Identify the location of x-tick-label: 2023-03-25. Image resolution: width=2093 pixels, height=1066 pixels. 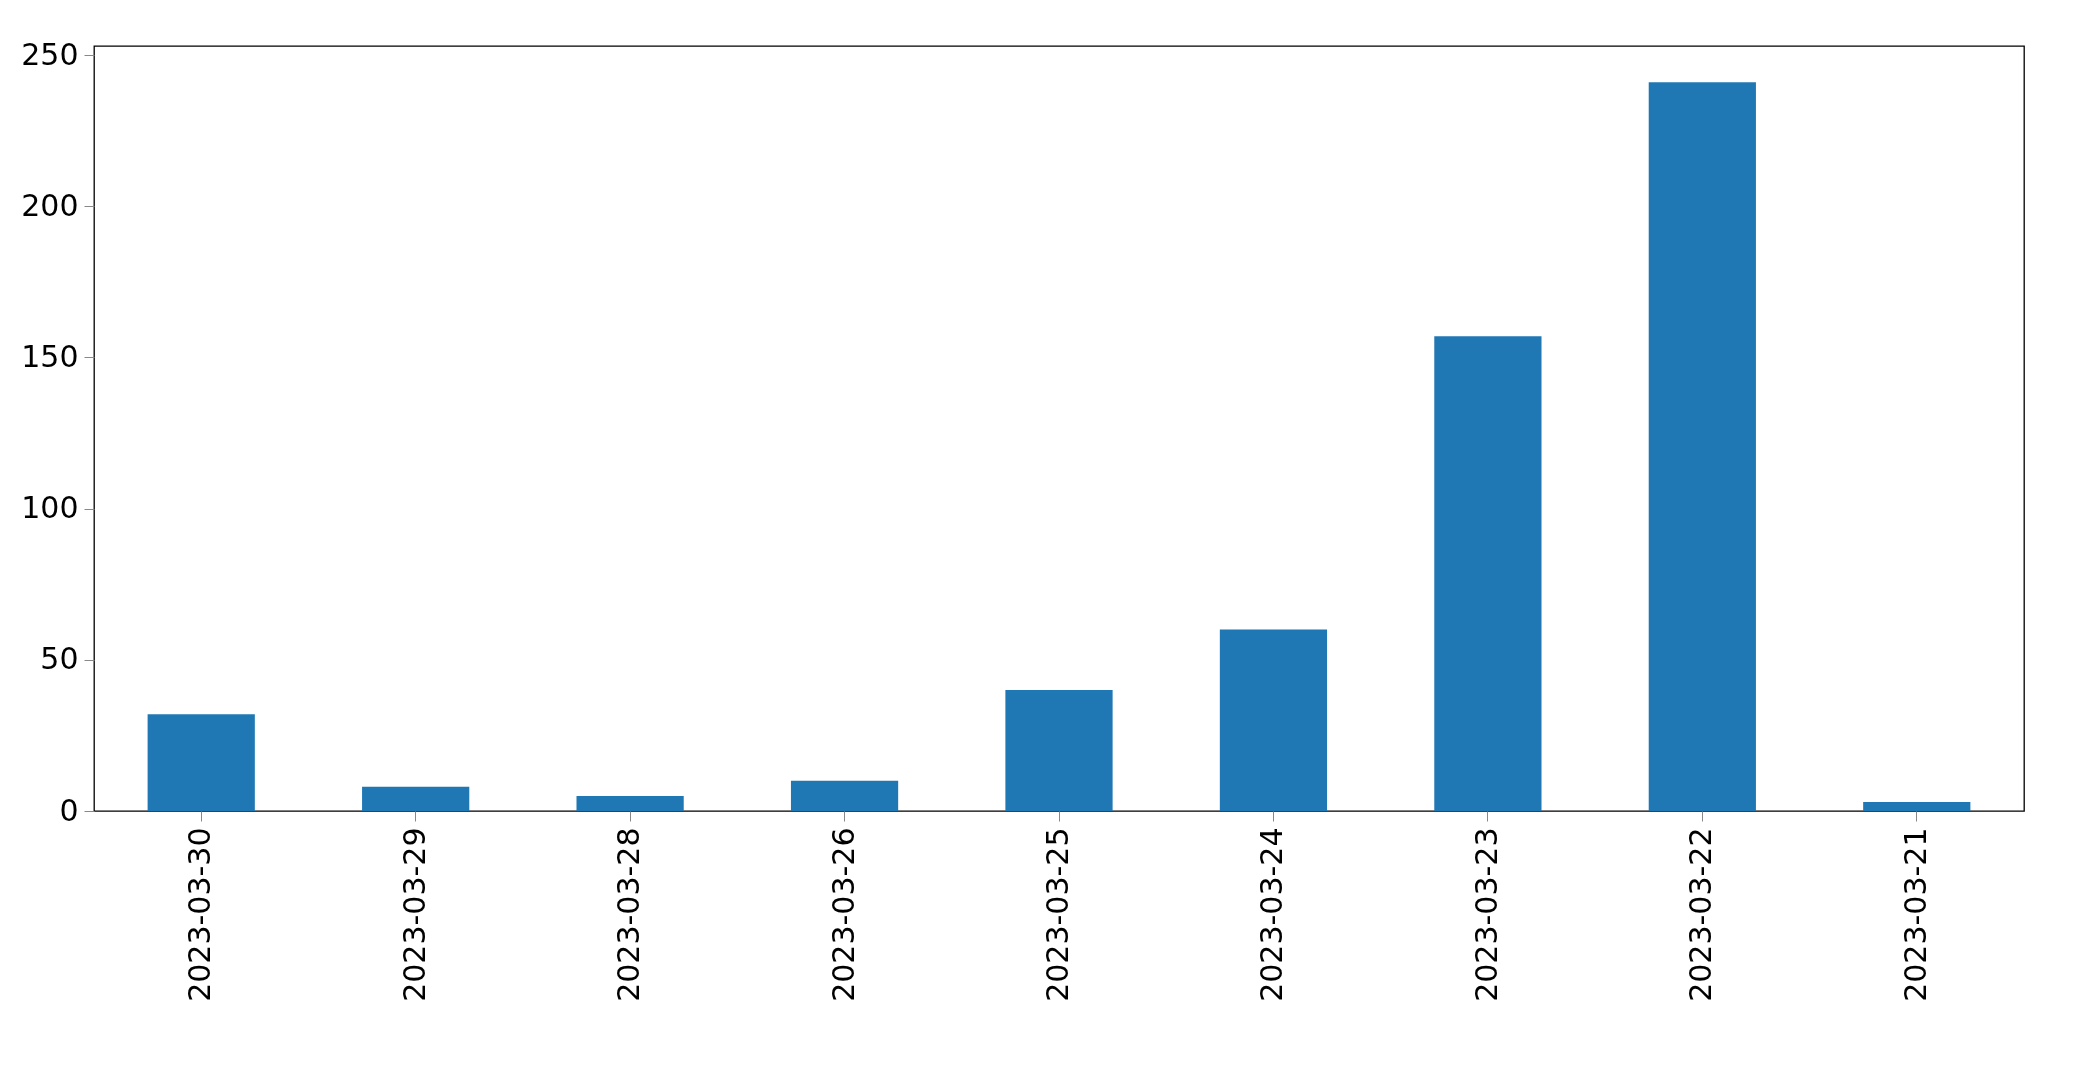
(1057, 914).